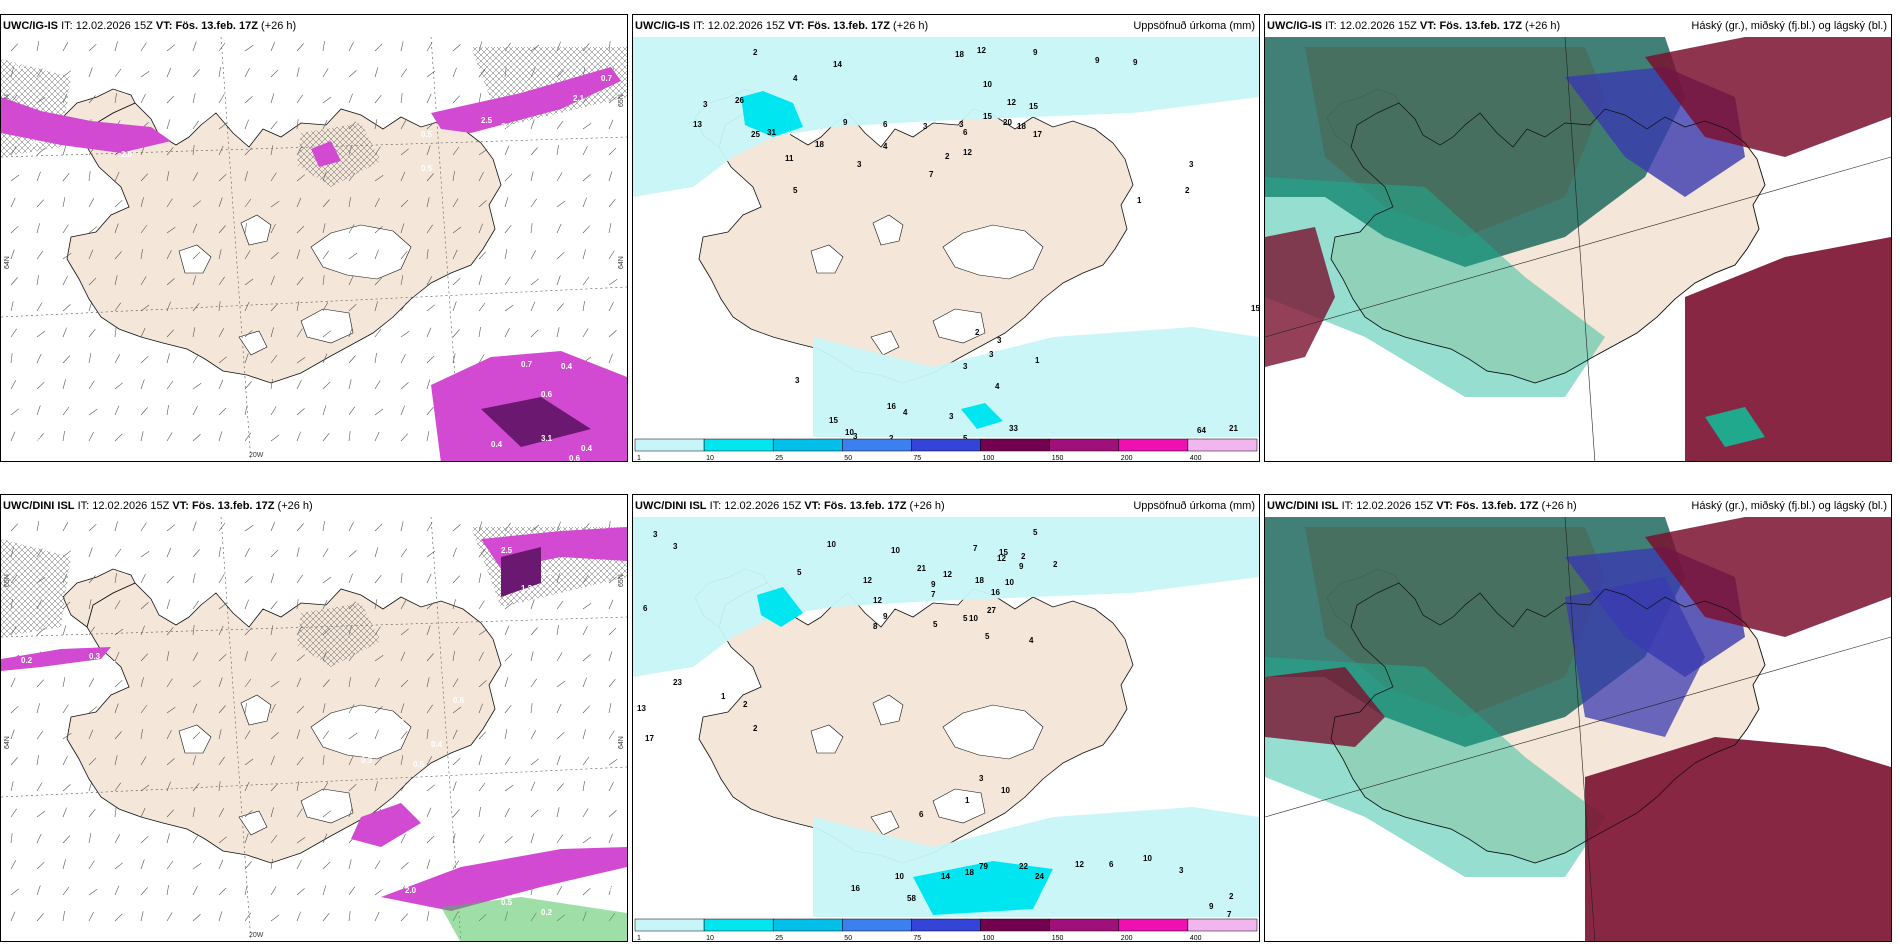 The height and width of the screenshot is (950, 1900). Describe the element at coordinates (715, 506) in the screenshot. I see `init-label: IT:` at that location.